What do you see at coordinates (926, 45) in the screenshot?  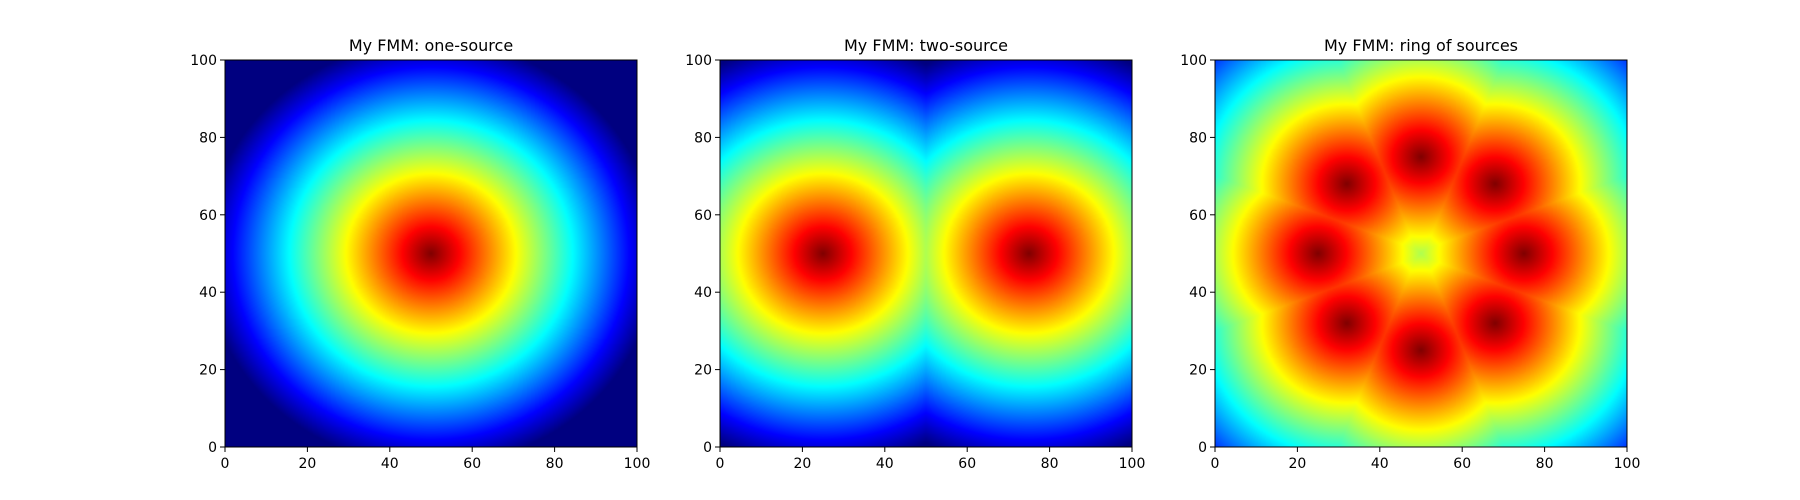 I see `chart-title: My FMM: two-source` at bounding box center [926, 45].